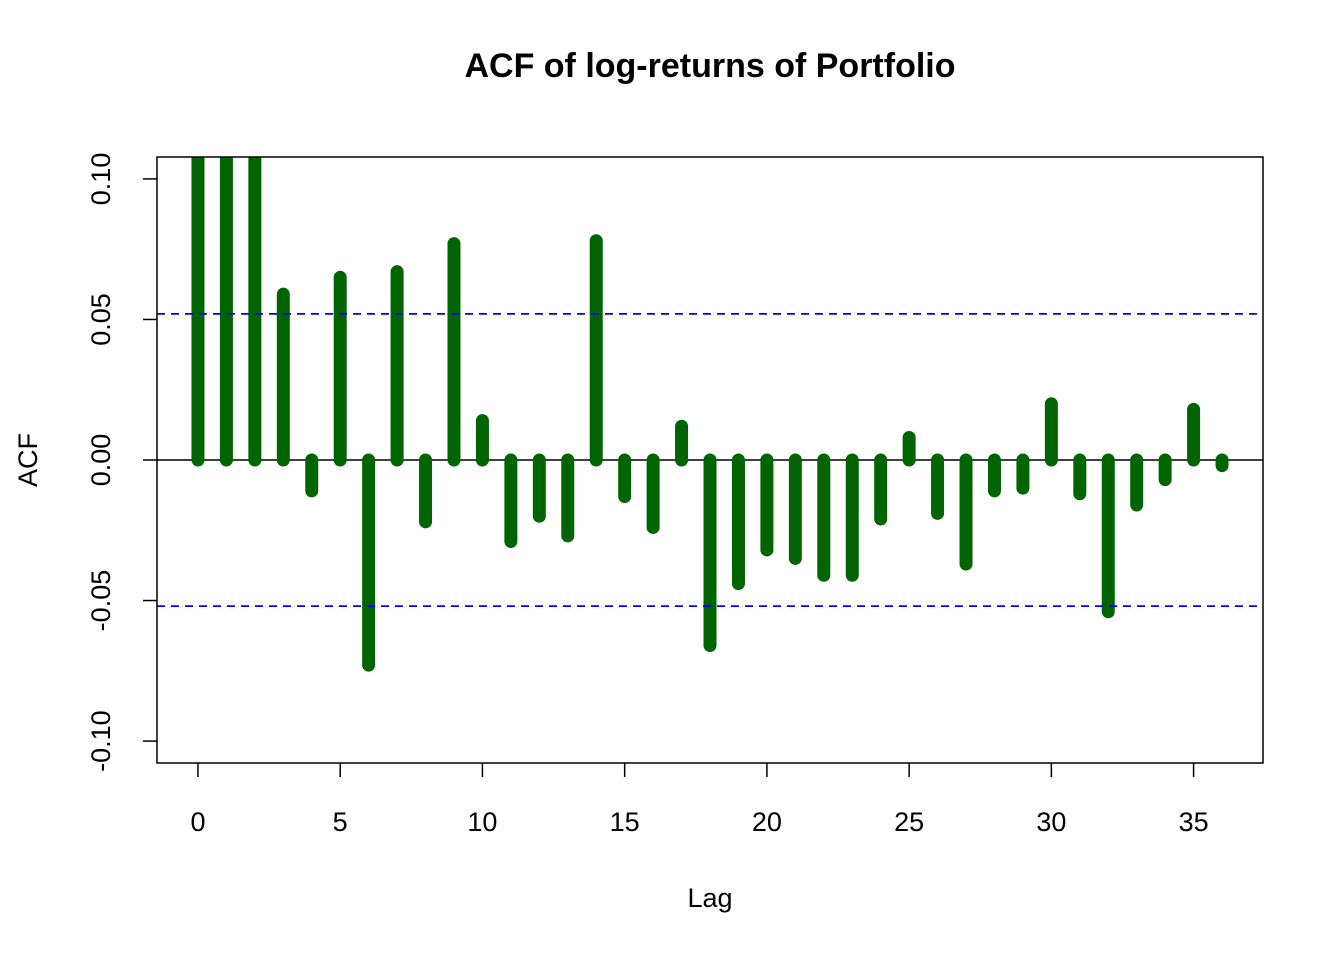  Describe the element at coordinates (1051, 822) in the screenshot. I see `x-tick-label: 30` at that location.